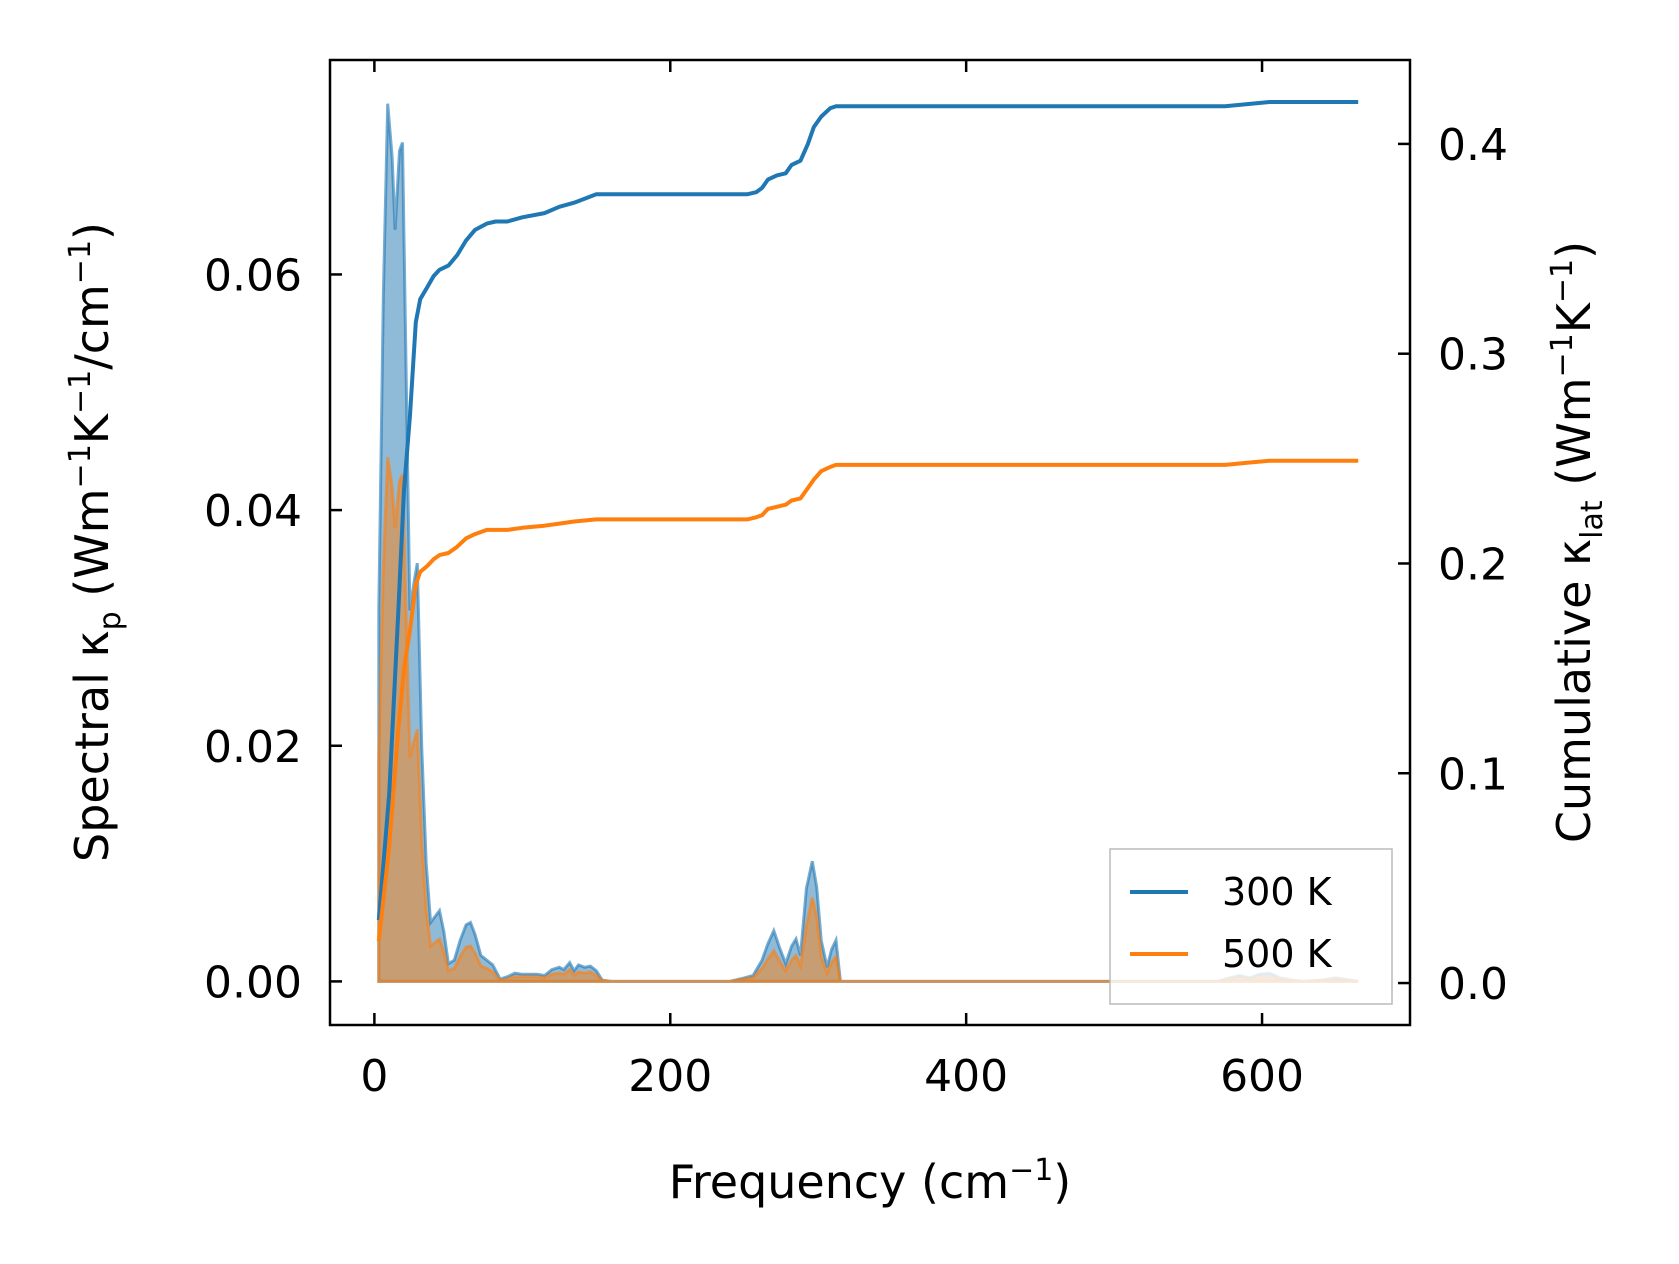  Describe the element at coordinates (839, 1182) in the screenshot. I see `x-axis-title-text: Frequency (cm` at that location.